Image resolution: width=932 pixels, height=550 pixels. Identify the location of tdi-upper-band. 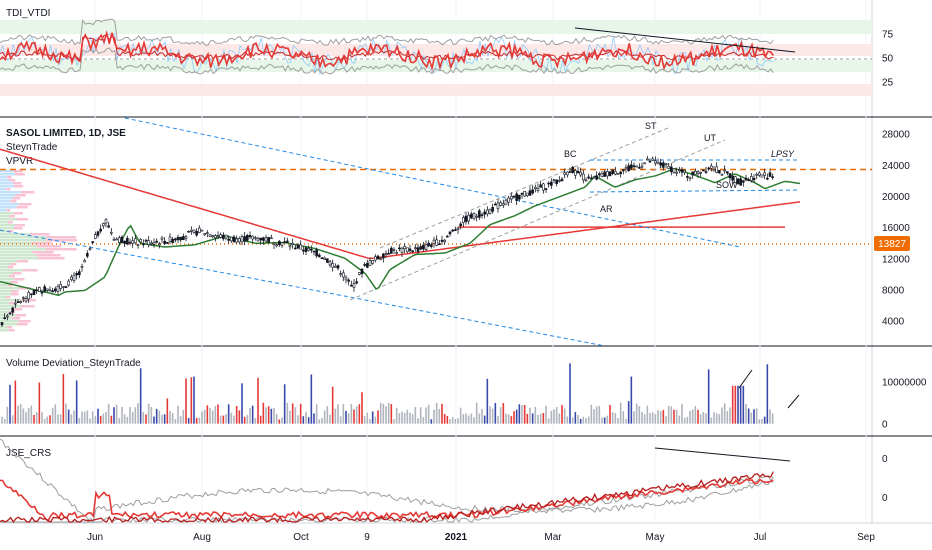
(387, 32).